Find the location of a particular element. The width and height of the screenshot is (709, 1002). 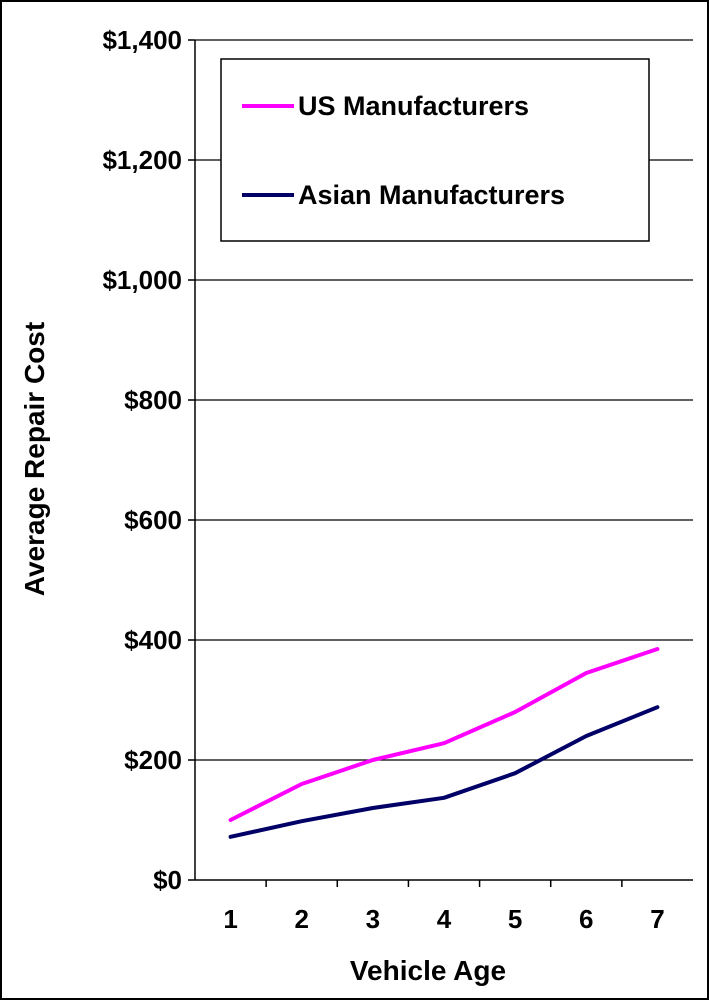

x-tick-label-0: 1 is located at coordinates (230, 919).